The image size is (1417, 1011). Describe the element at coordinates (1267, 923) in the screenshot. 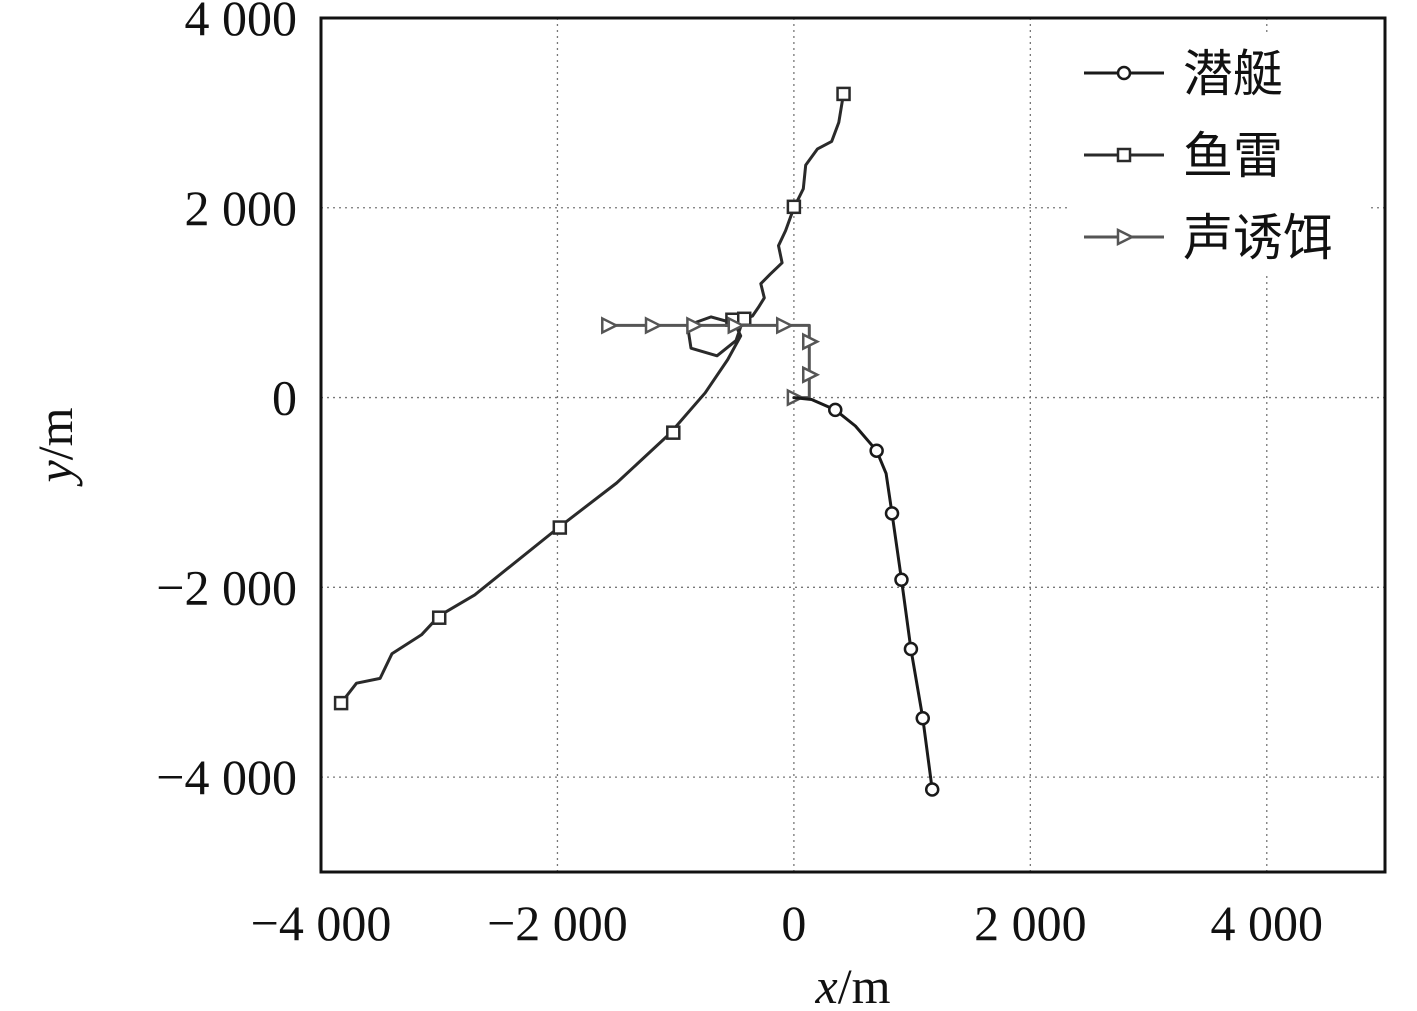

I see `x-tick-label: 4 000` at that location.